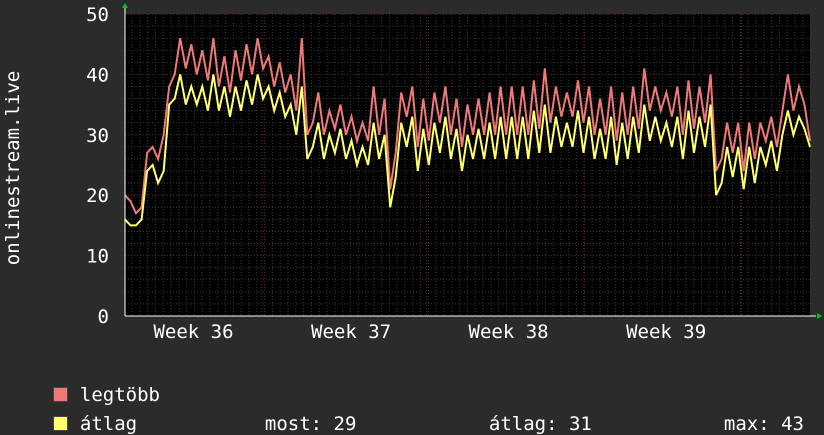 The height and width of the screenshot is (435, 824). Describe the element at coordinates (97, 75) in the screenshot. I see `y-tick-label: 40` at that location.